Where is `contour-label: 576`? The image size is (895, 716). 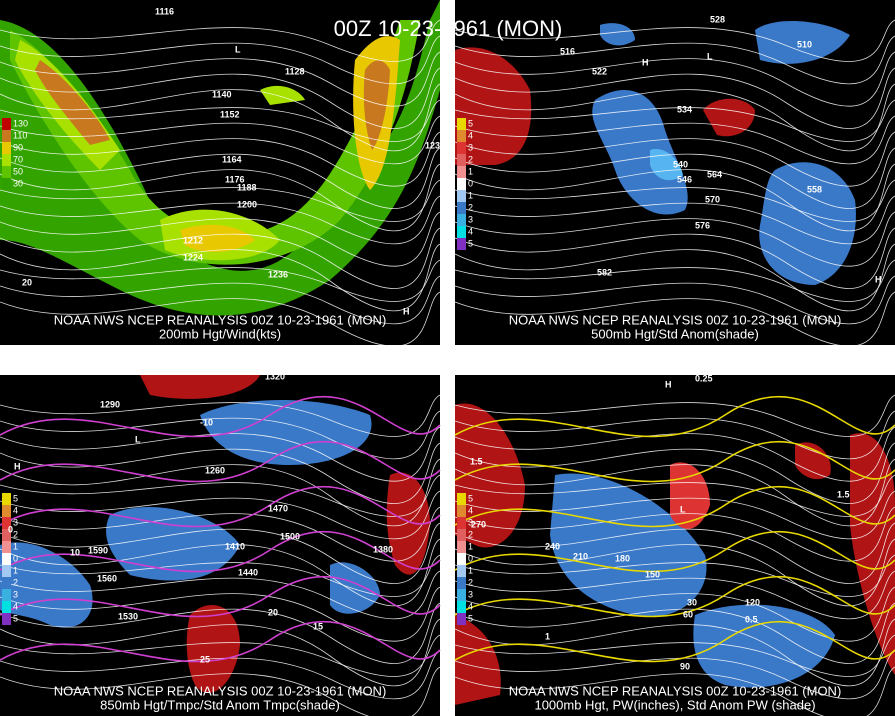 contour-label: 576 is located at coordinates (702, 225).